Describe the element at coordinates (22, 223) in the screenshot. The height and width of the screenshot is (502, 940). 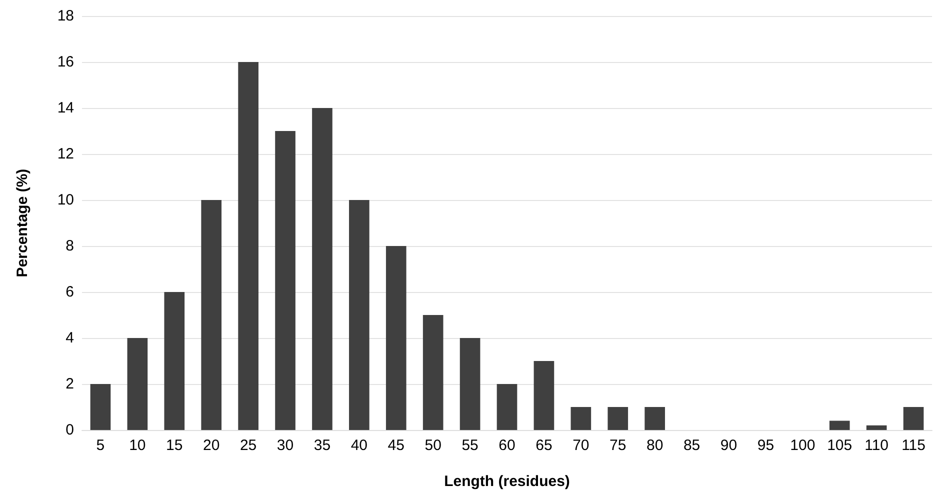
I see `y-axis-title: Percentage (%)` at that location.